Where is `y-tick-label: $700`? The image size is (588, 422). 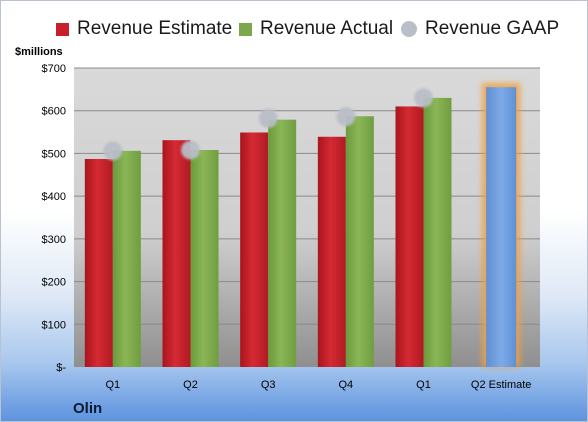
y-tick-label: $700 is located at coordinates (54, 69).